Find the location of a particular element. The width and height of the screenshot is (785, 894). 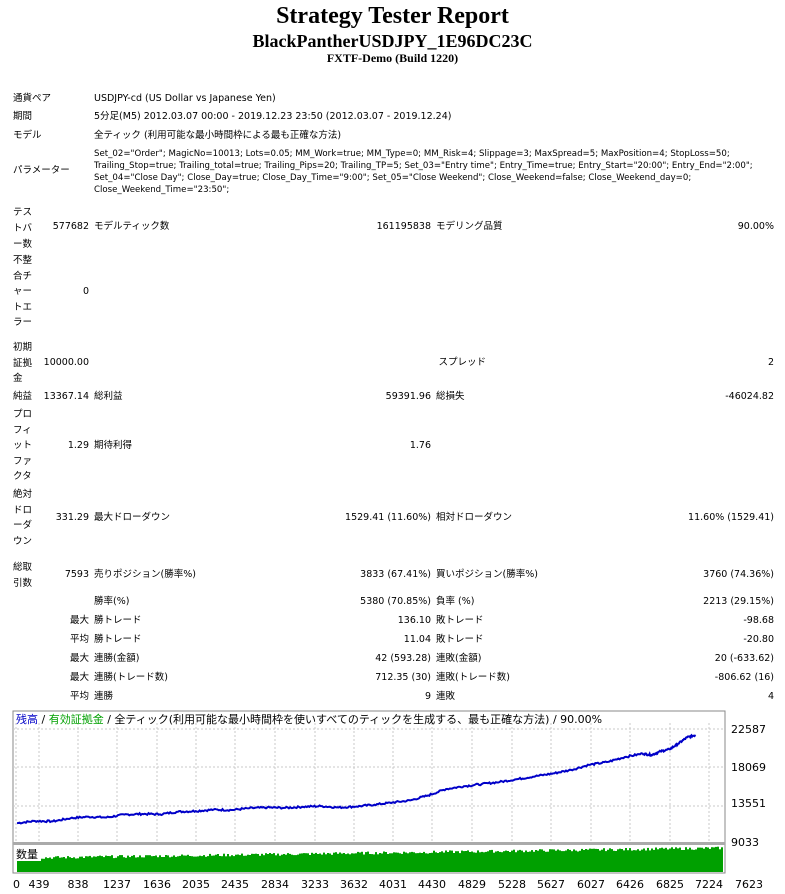

cons-loss-amt-label: 連敗(金額) is located at coordinates (459, 658).